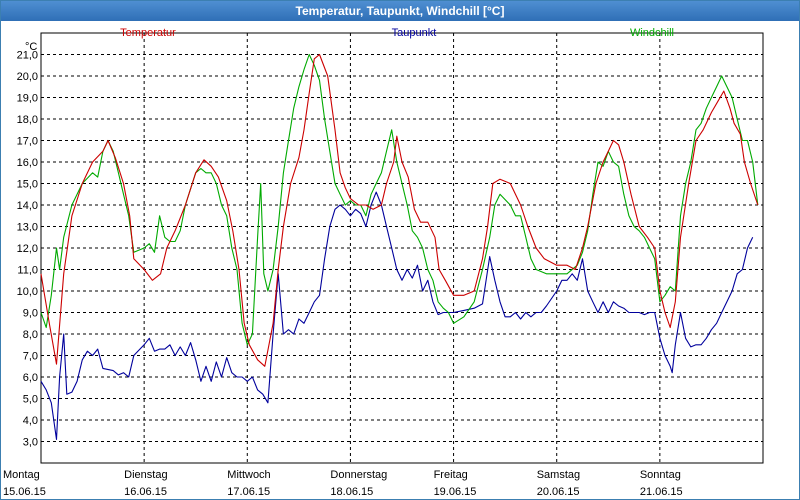 The image size is (800, 500). What do you see at coordinates (30, 378) in the screenshot?
I see `y-tick-label: 6,0` at bounding box center [30, 378].